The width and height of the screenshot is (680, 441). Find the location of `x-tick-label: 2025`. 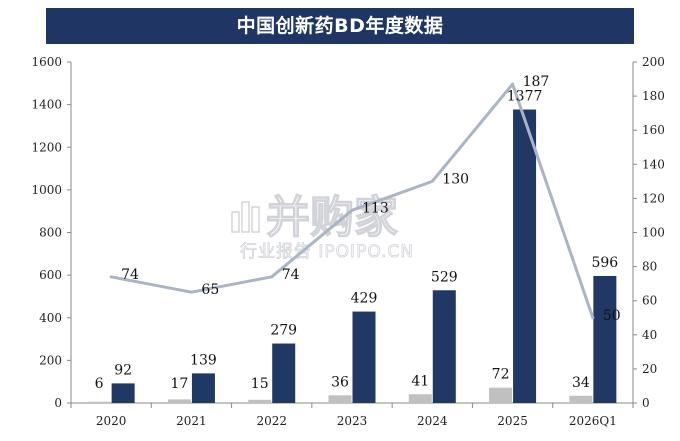

x-tick-label: 2025 is located at coordinates (512, 421).